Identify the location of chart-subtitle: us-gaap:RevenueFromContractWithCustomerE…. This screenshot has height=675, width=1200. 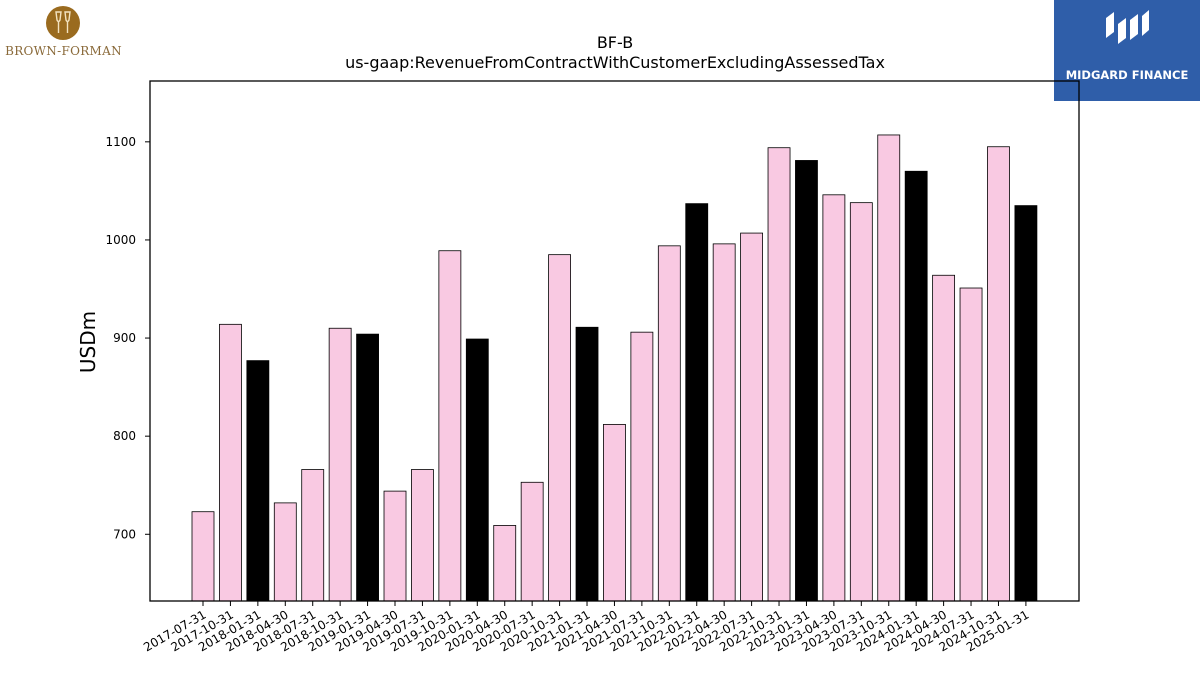
(615, 62).